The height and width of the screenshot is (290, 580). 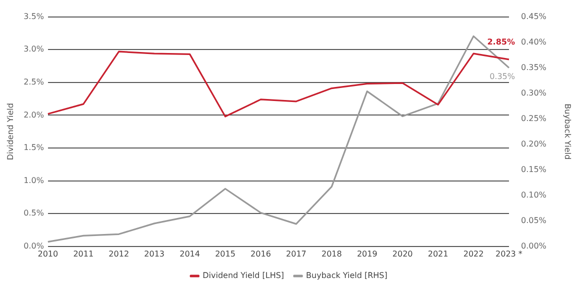 What do you see at coordinates (367, 253) in the screenshot?
I see `x-tick-label: 2019` at bounding box center [367, 253].